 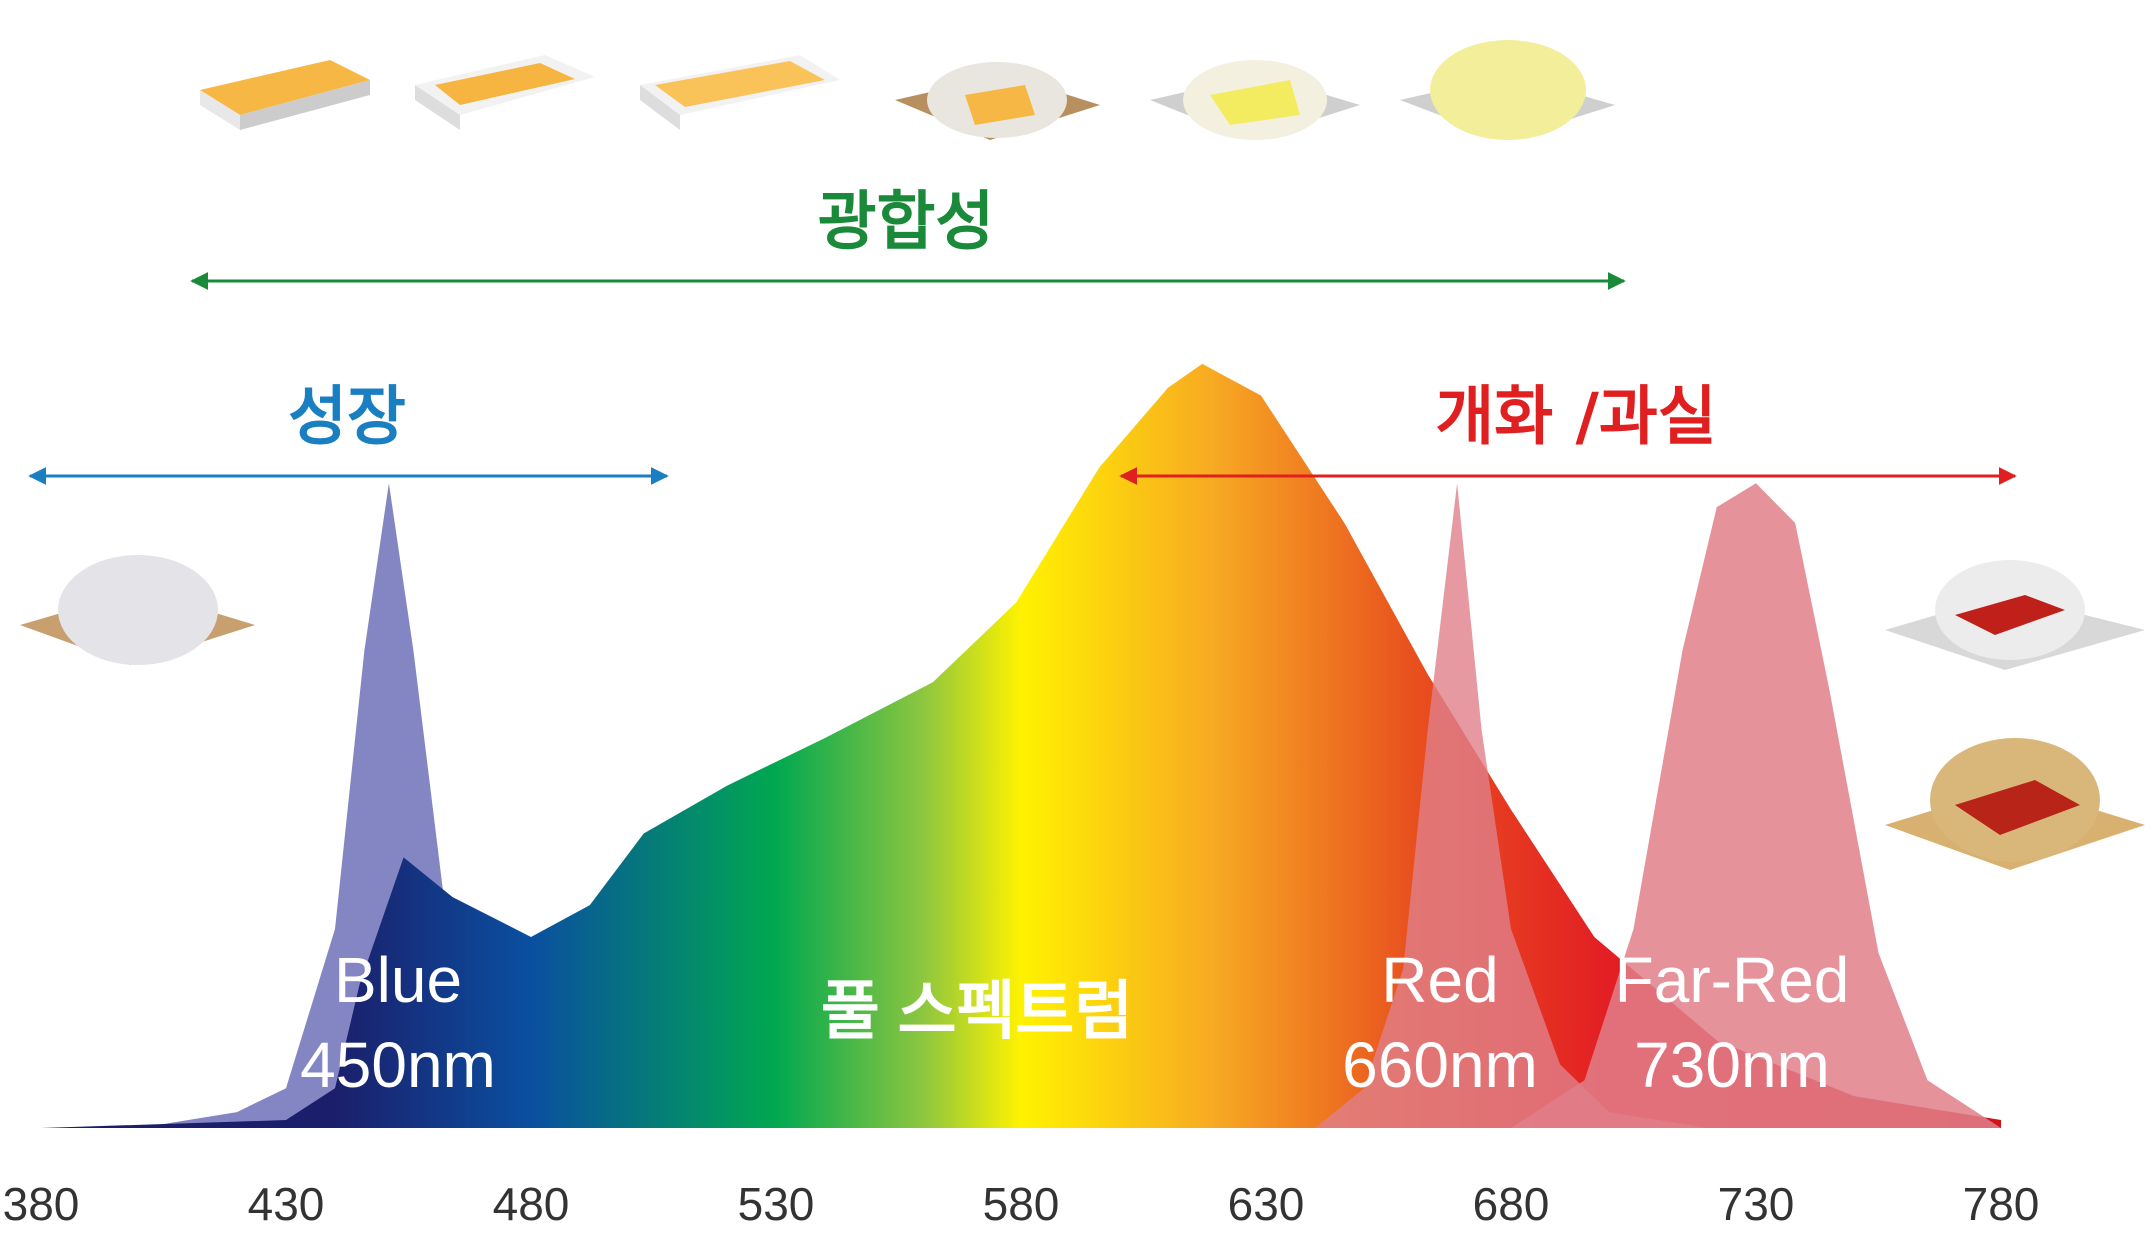 What do you see at coordinates (1266, 1204) in the screenshot?
I see `x-tick-label: 630` at bounding box center [1266, 1204].